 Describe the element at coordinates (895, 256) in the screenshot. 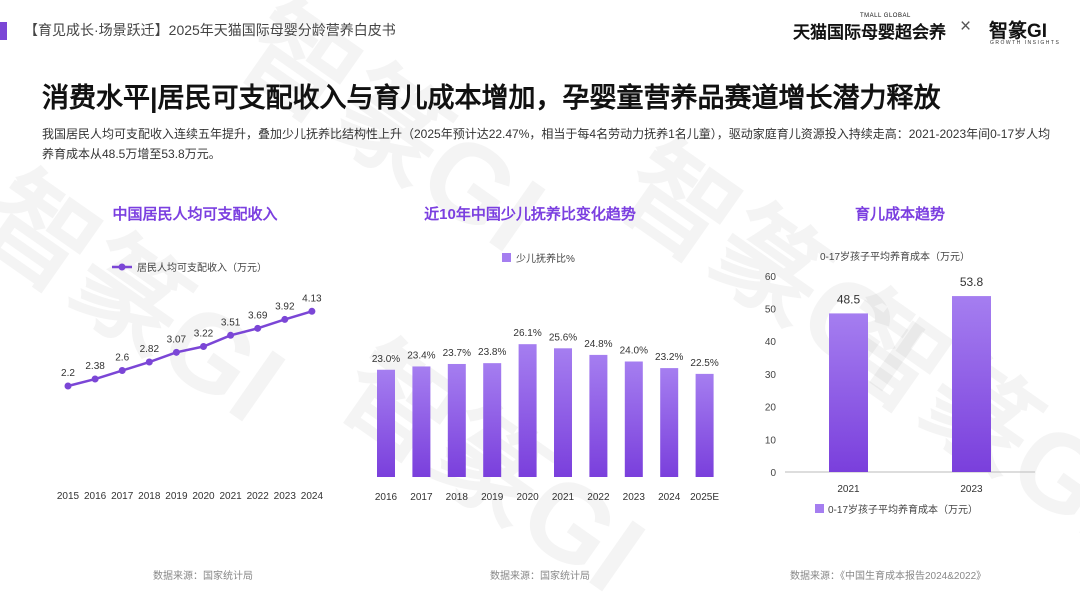

I see `cost-chart-subtitle: 0-17岁孩子平均养育成本（万元）` at that location.